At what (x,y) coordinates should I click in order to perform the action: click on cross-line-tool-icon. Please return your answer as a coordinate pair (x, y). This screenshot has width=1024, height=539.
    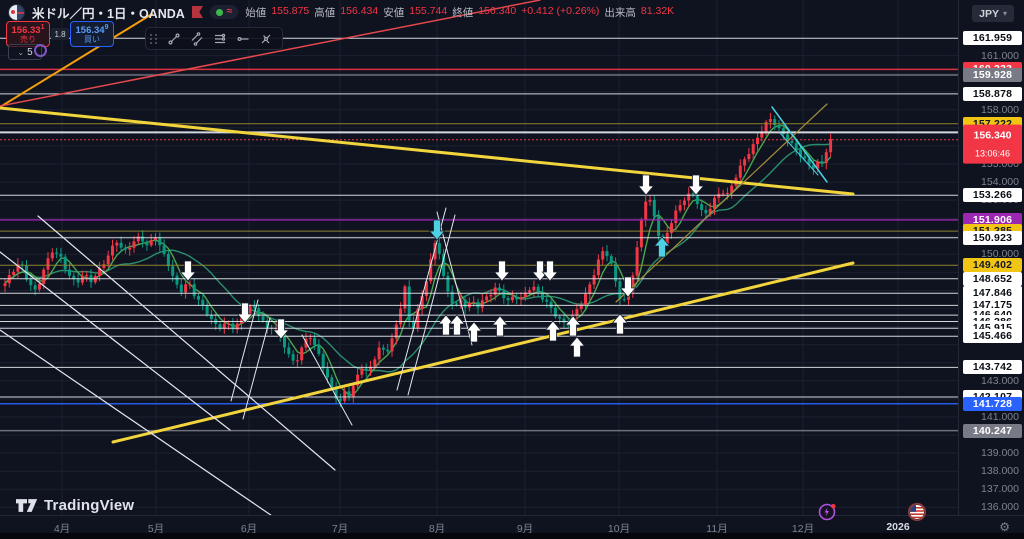
    Looking at the image, I should click on (265, 38).